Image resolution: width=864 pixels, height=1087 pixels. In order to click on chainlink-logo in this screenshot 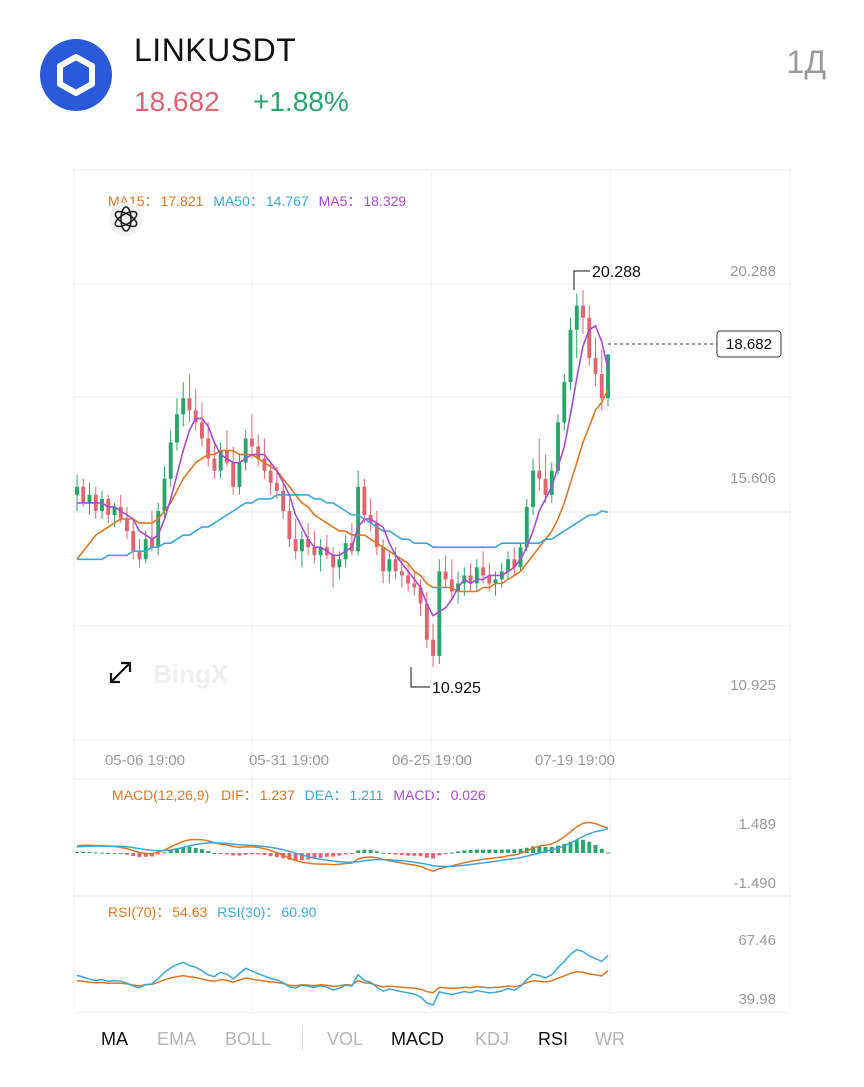, I will do `click(76, 75)`.